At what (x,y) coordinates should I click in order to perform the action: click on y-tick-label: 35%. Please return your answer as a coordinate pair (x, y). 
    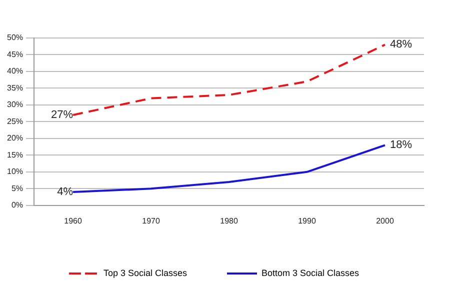
    Looking at the image, I should click on (15, 87).